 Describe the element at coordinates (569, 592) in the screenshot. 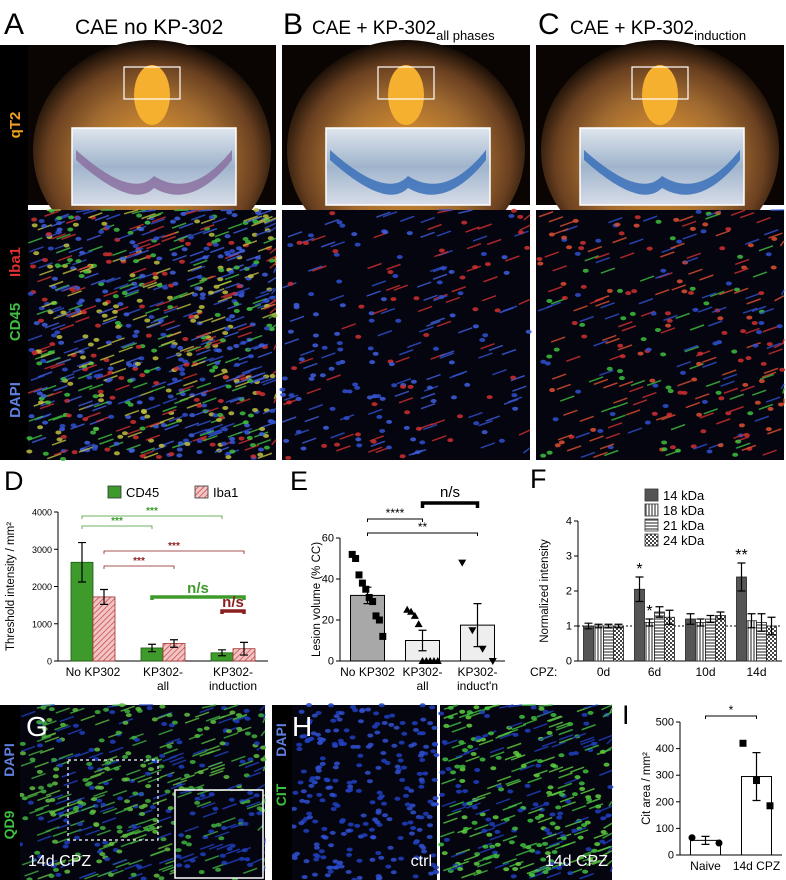

I see `y-tick-label: 2` at that location.